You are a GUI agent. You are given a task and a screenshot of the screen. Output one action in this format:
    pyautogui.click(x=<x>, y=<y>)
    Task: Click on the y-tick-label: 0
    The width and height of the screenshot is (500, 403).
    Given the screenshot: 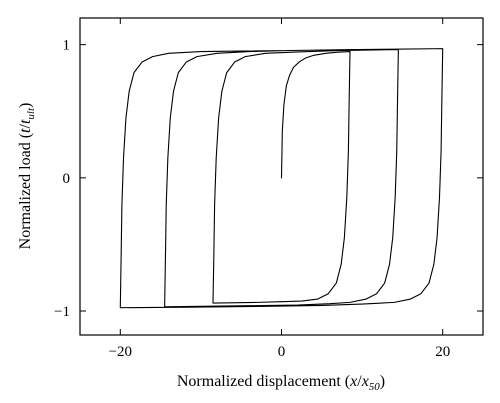 What is the action you would take?
    pyautogui.click(x=67, y=179)
    